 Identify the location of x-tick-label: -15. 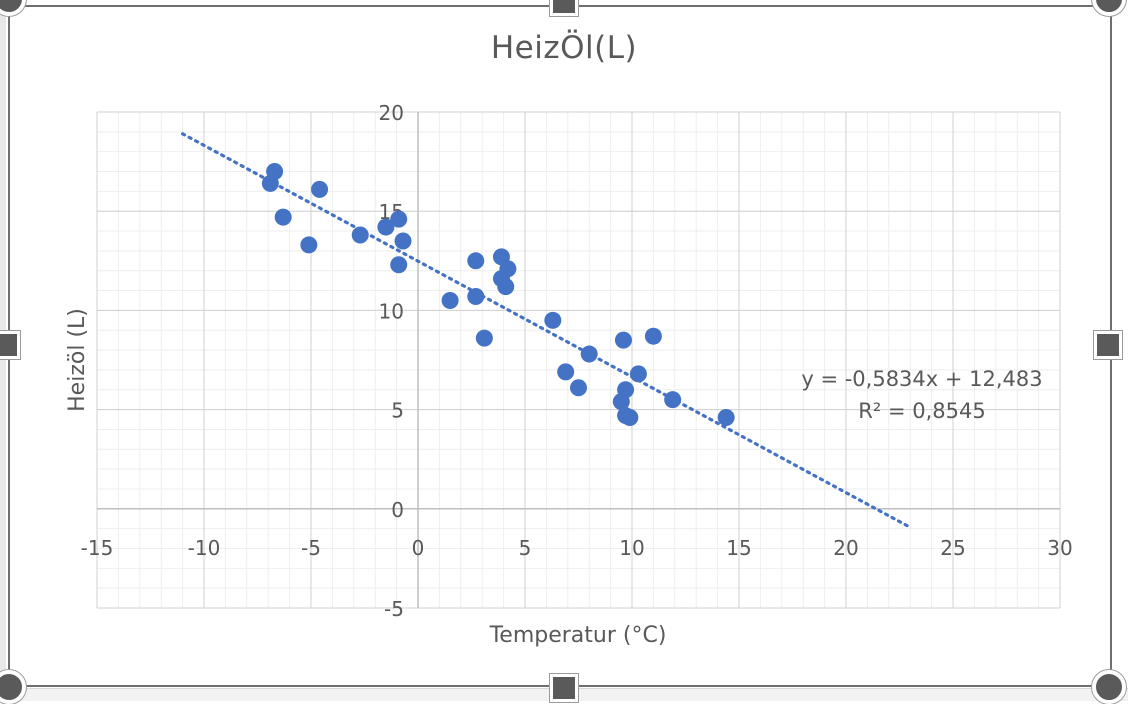
(97, 548).